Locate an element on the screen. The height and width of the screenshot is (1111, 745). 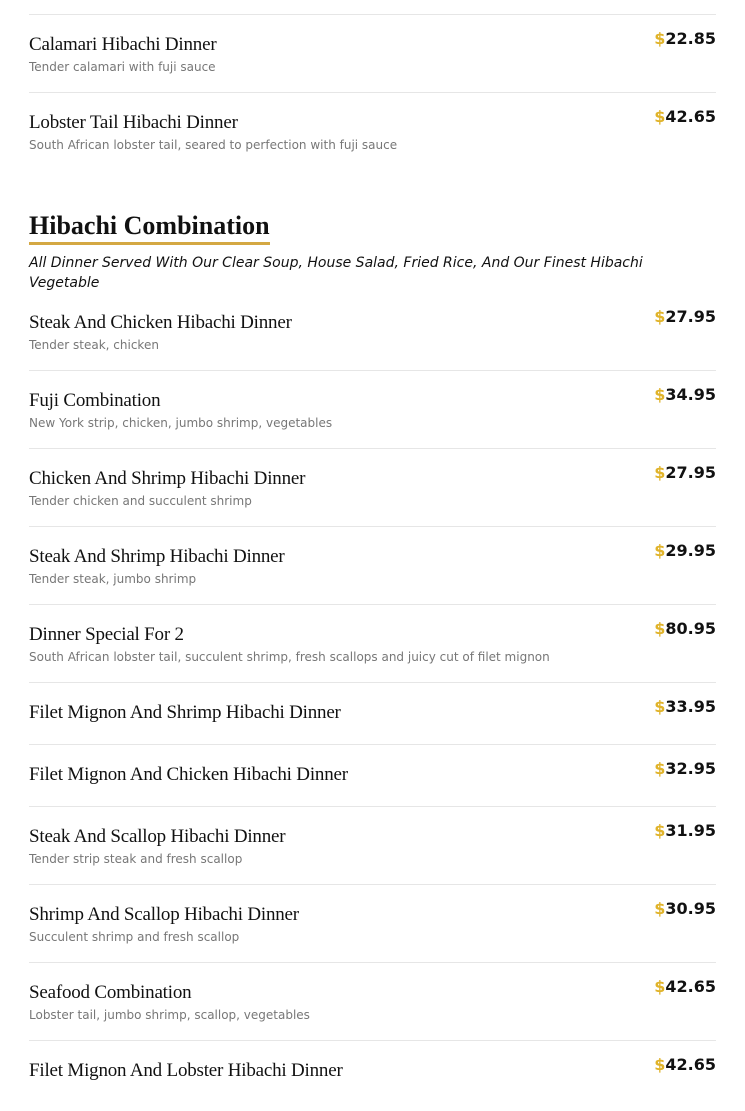
menu-item-name: Seafood Combination is located at coordinates (110, 992).